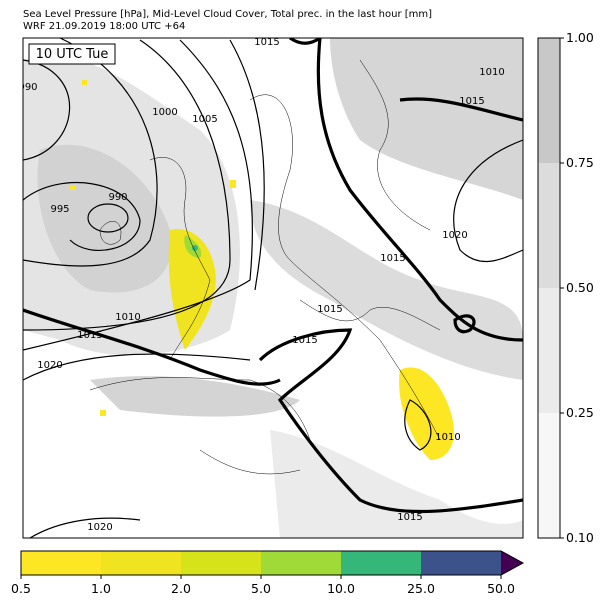  What do you see at coordinates (580, 412) in the screenshot?
I see `tick-label: 0.25` at bounding box center [580, 412].